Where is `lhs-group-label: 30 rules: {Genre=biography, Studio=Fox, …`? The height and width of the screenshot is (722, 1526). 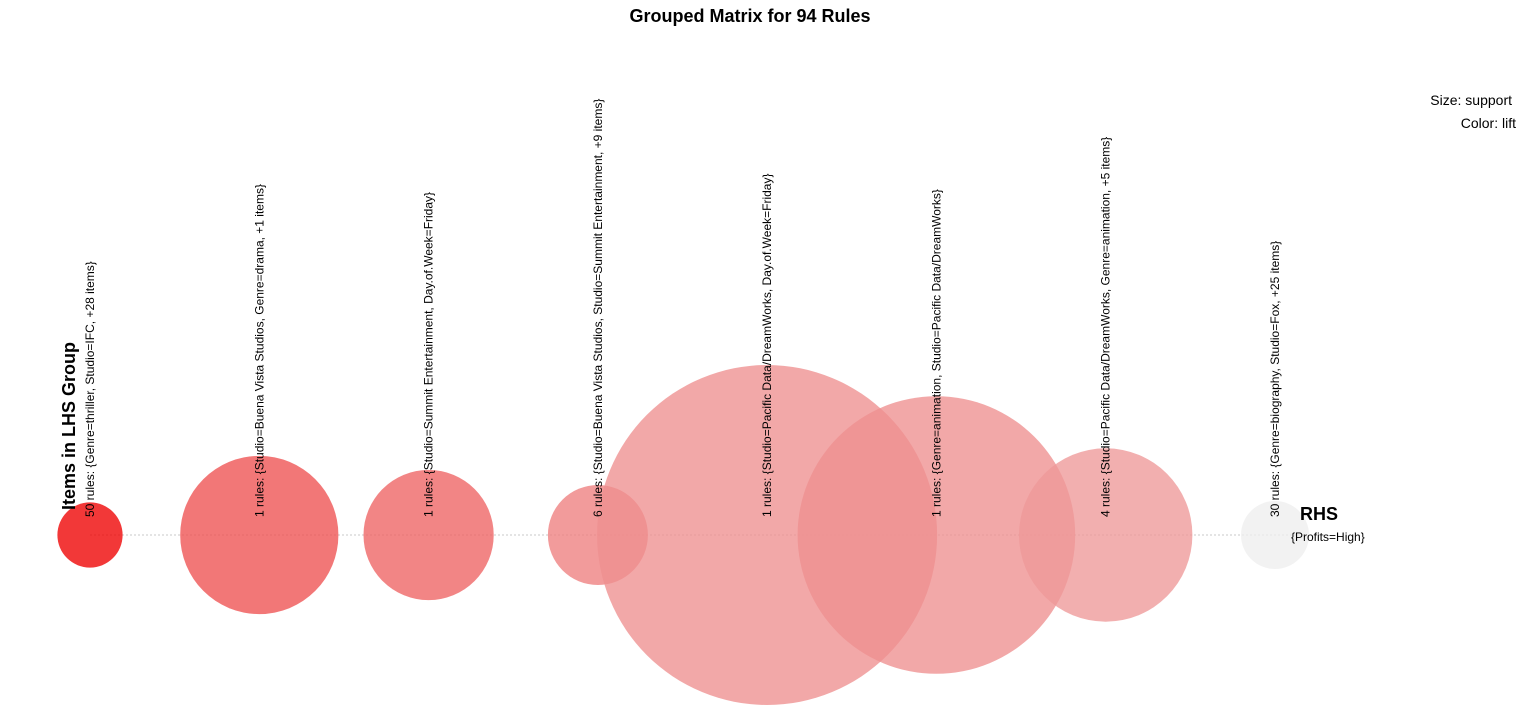 lhs-group-label: 30 rules: {Genre=biography, Studio=Fox, … is located at coordinates (1275, 379).